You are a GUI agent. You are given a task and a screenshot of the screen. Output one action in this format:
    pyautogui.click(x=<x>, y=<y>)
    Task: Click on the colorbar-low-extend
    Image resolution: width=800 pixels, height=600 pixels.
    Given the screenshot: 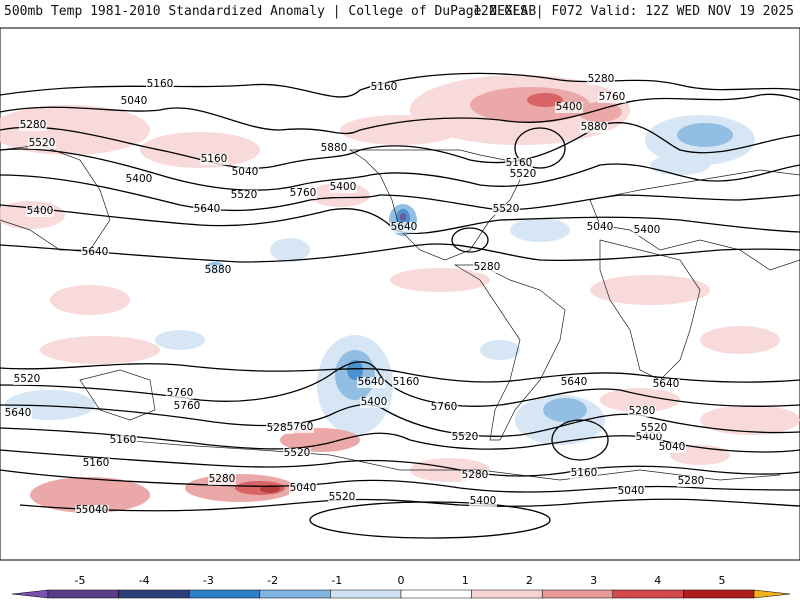 What is the action you would take?
    pyautogui.click(x=30, y=594)
    